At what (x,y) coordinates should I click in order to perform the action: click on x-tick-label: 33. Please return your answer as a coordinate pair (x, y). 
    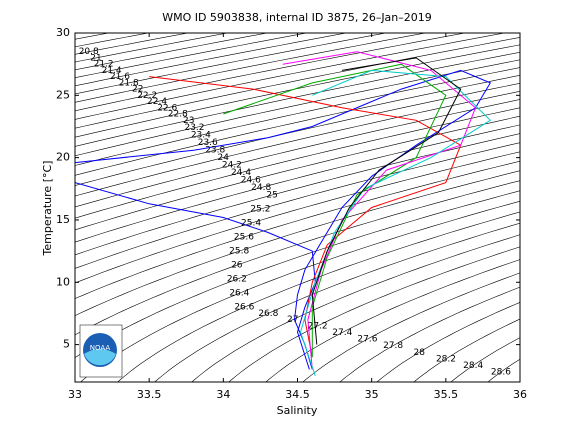
    Looking at the image, I should click on (75, 394).